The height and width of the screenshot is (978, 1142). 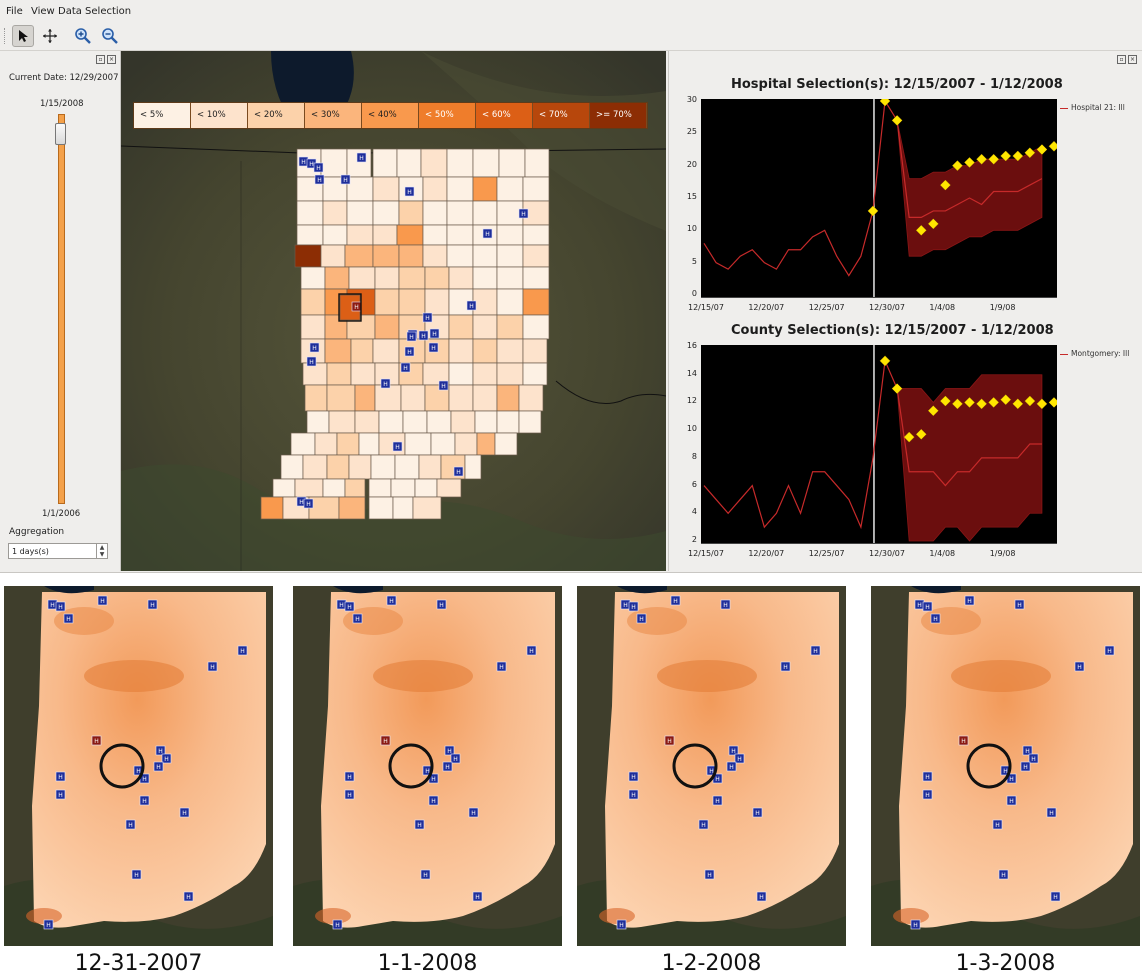 What do you see at coordinates (43, 11) in the screenshot?
I see `menu-view: View` at bounding box center [43, 11].